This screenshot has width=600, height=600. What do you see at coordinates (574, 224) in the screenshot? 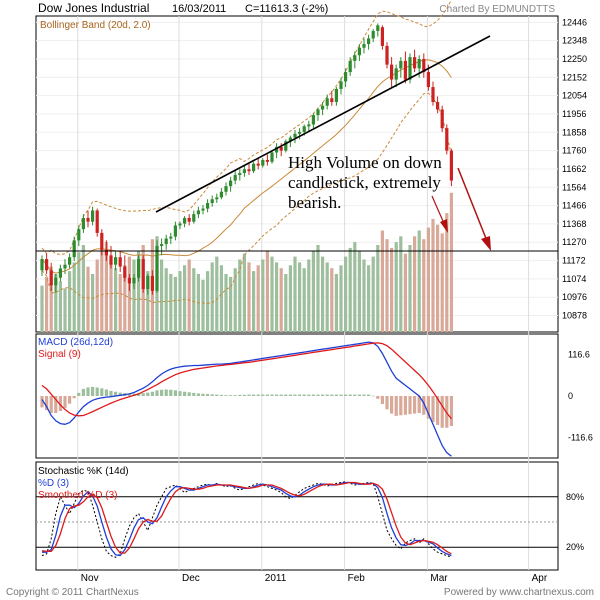
I see `price-tick-label: 11368` at bounding box center [574, 224].